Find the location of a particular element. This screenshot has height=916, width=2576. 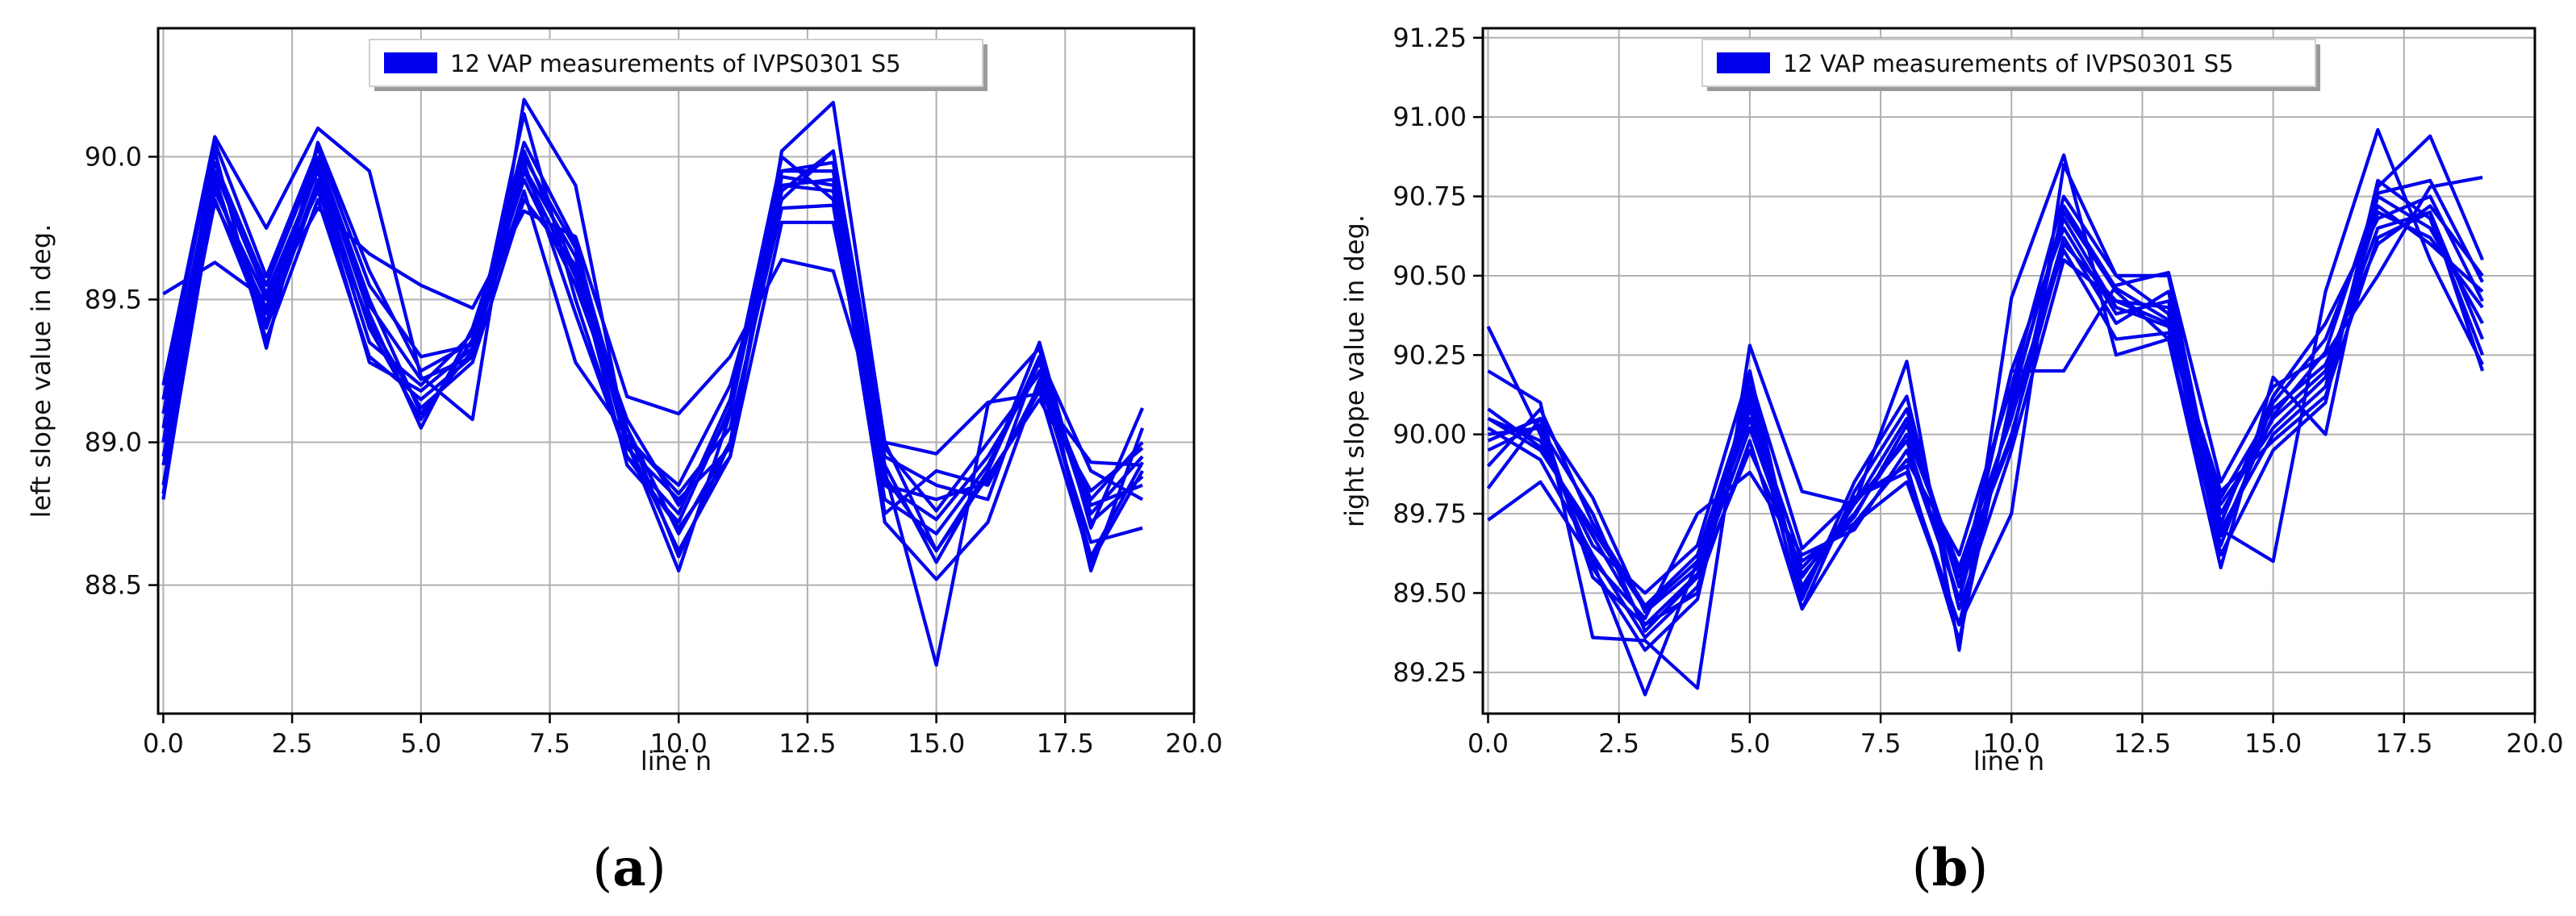

x-tick-label-b-1: 2.5 is located at coordinates (1618, 743).